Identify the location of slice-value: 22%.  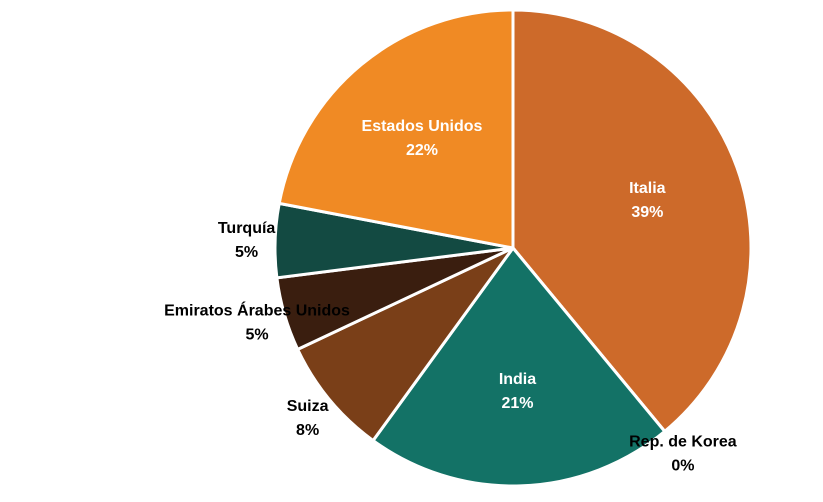
(422, 150).